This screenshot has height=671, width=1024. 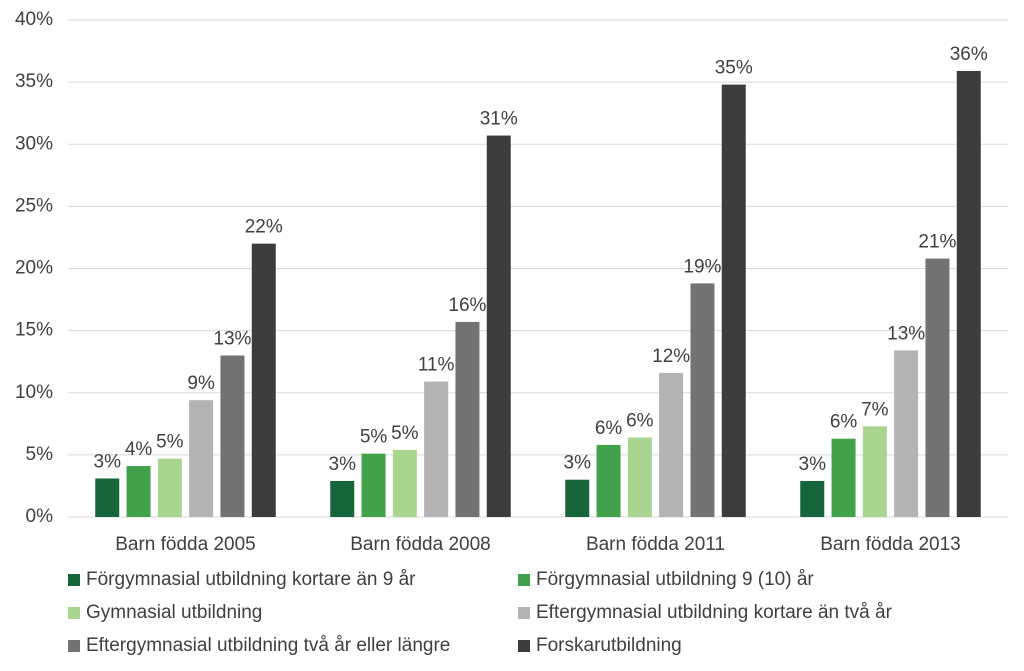 What do you see at coordinates (671, 356) in the screenshot?
I see `value-label: 12%` at bounding box center [671, 356].